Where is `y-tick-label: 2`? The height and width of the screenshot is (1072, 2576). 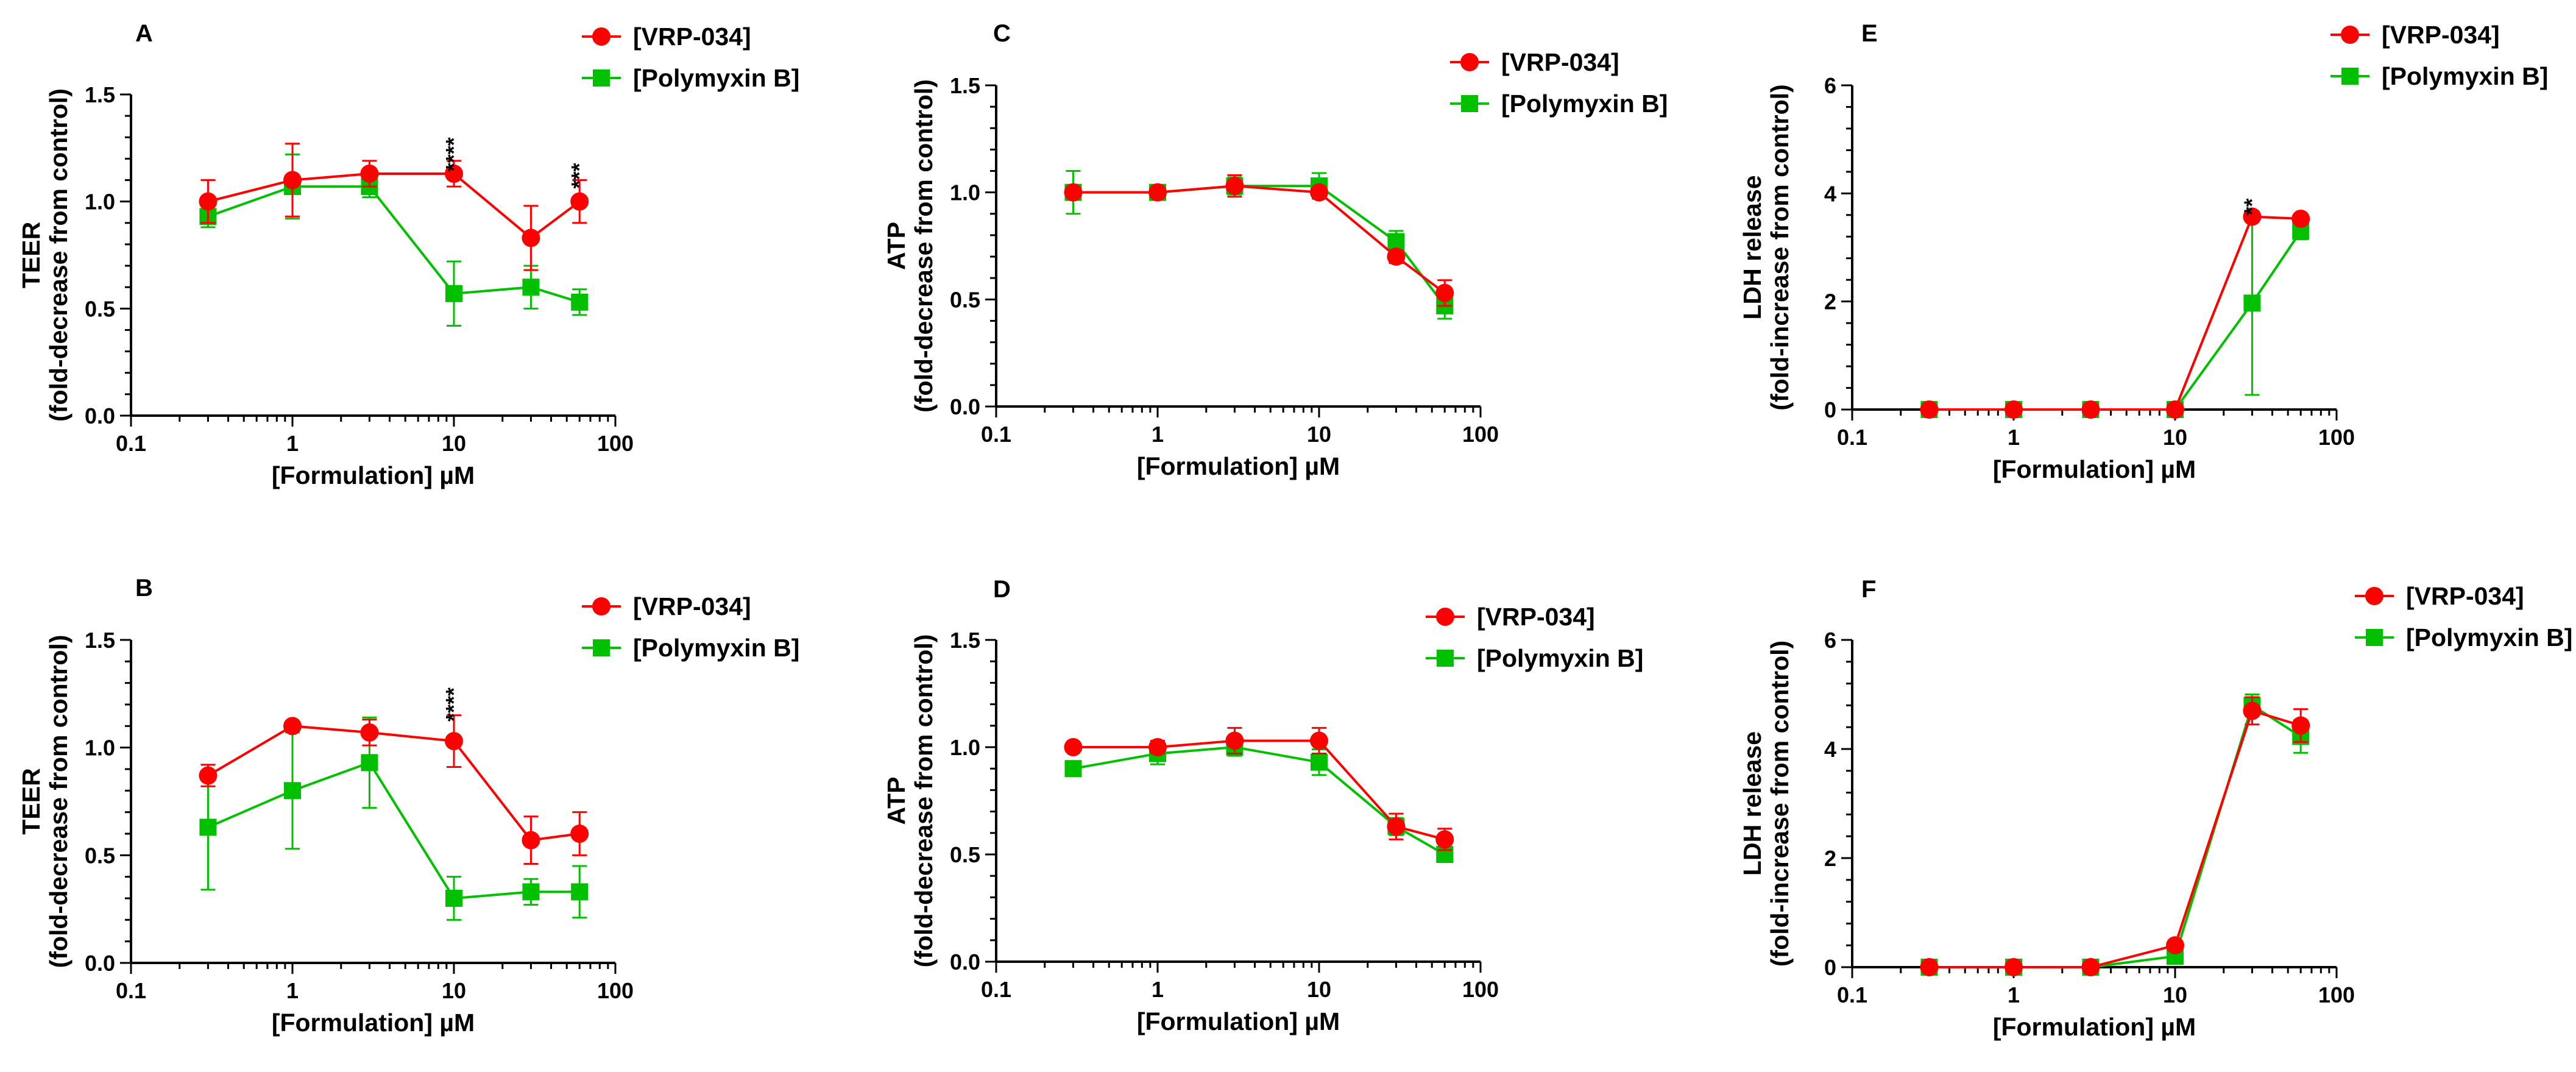 y-tick-label: 2 is located at coordinates (1830, 301).